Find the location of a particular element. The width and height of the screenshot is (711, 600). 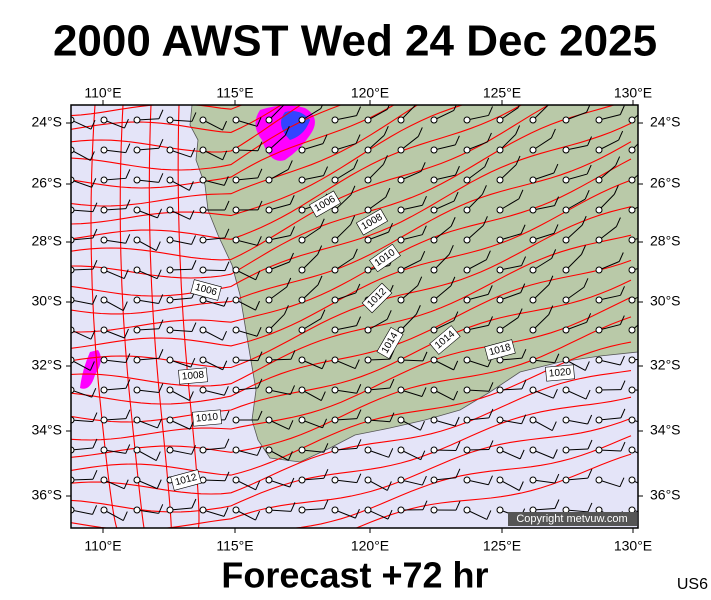

lon-label: 125°E is located at coordinates (502, 93).